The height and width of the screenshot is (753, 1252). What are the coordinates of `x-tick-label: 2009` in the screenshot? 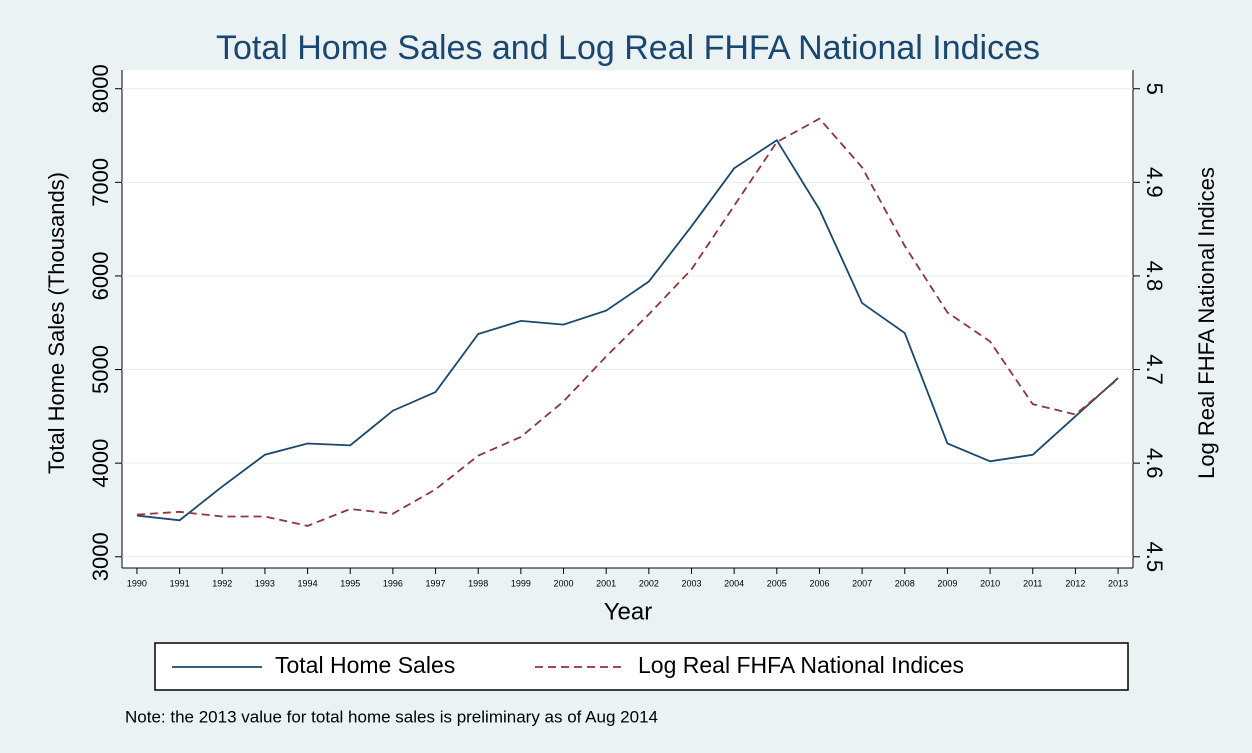 It's located at (947, 583).